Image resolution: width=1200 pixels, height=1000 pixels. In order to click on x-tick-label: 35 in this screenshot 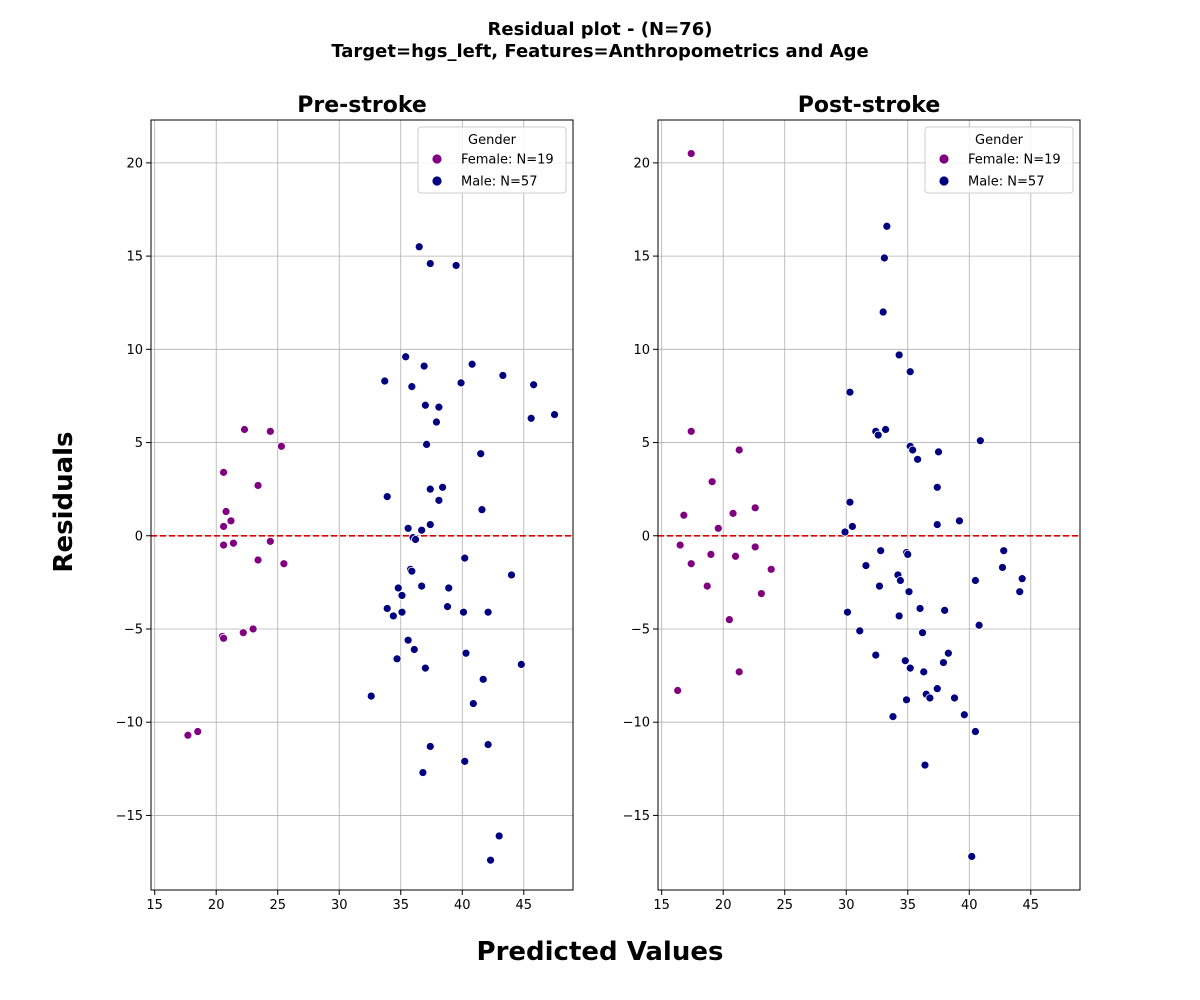, I will do `click(907, 905)`.